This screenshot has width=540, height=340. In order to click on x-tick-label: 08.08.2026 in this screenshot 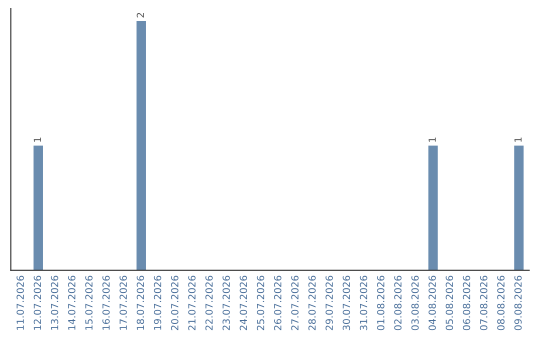, I will do `click(501, 303)`.